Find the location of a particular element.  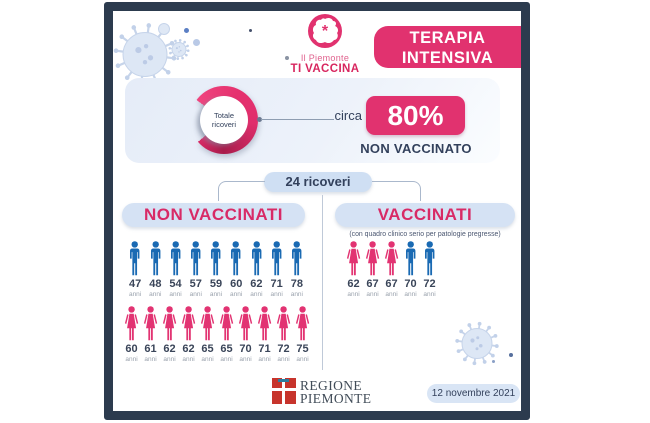

age-label: 61 is located at coordinates (150, 349).